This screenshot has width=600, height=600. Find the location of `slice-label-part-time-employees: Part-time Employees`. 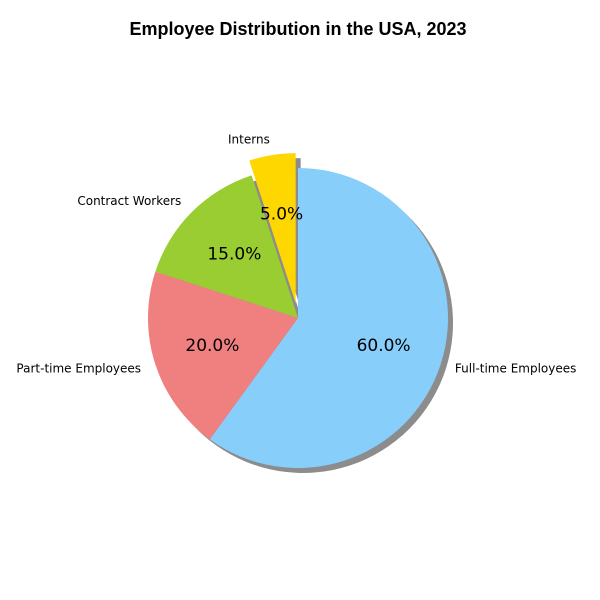

slice-label-part-time-employees: Part-time Employees is located at coordinates (78, 368).